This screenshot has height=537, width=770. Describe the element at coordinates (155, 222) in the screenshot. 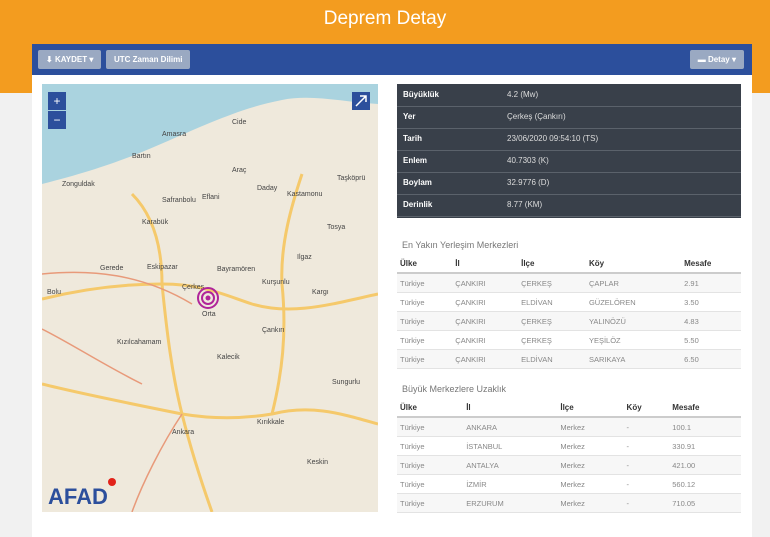

I see `map-label: Karabük` at that location.